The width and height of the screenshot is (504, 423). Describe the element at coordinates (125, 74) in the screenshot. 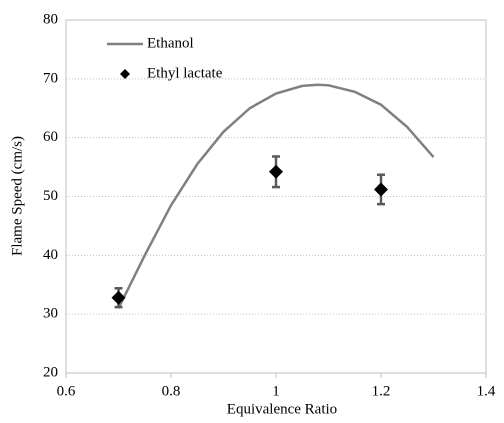

I see `legend-marker` at that location.